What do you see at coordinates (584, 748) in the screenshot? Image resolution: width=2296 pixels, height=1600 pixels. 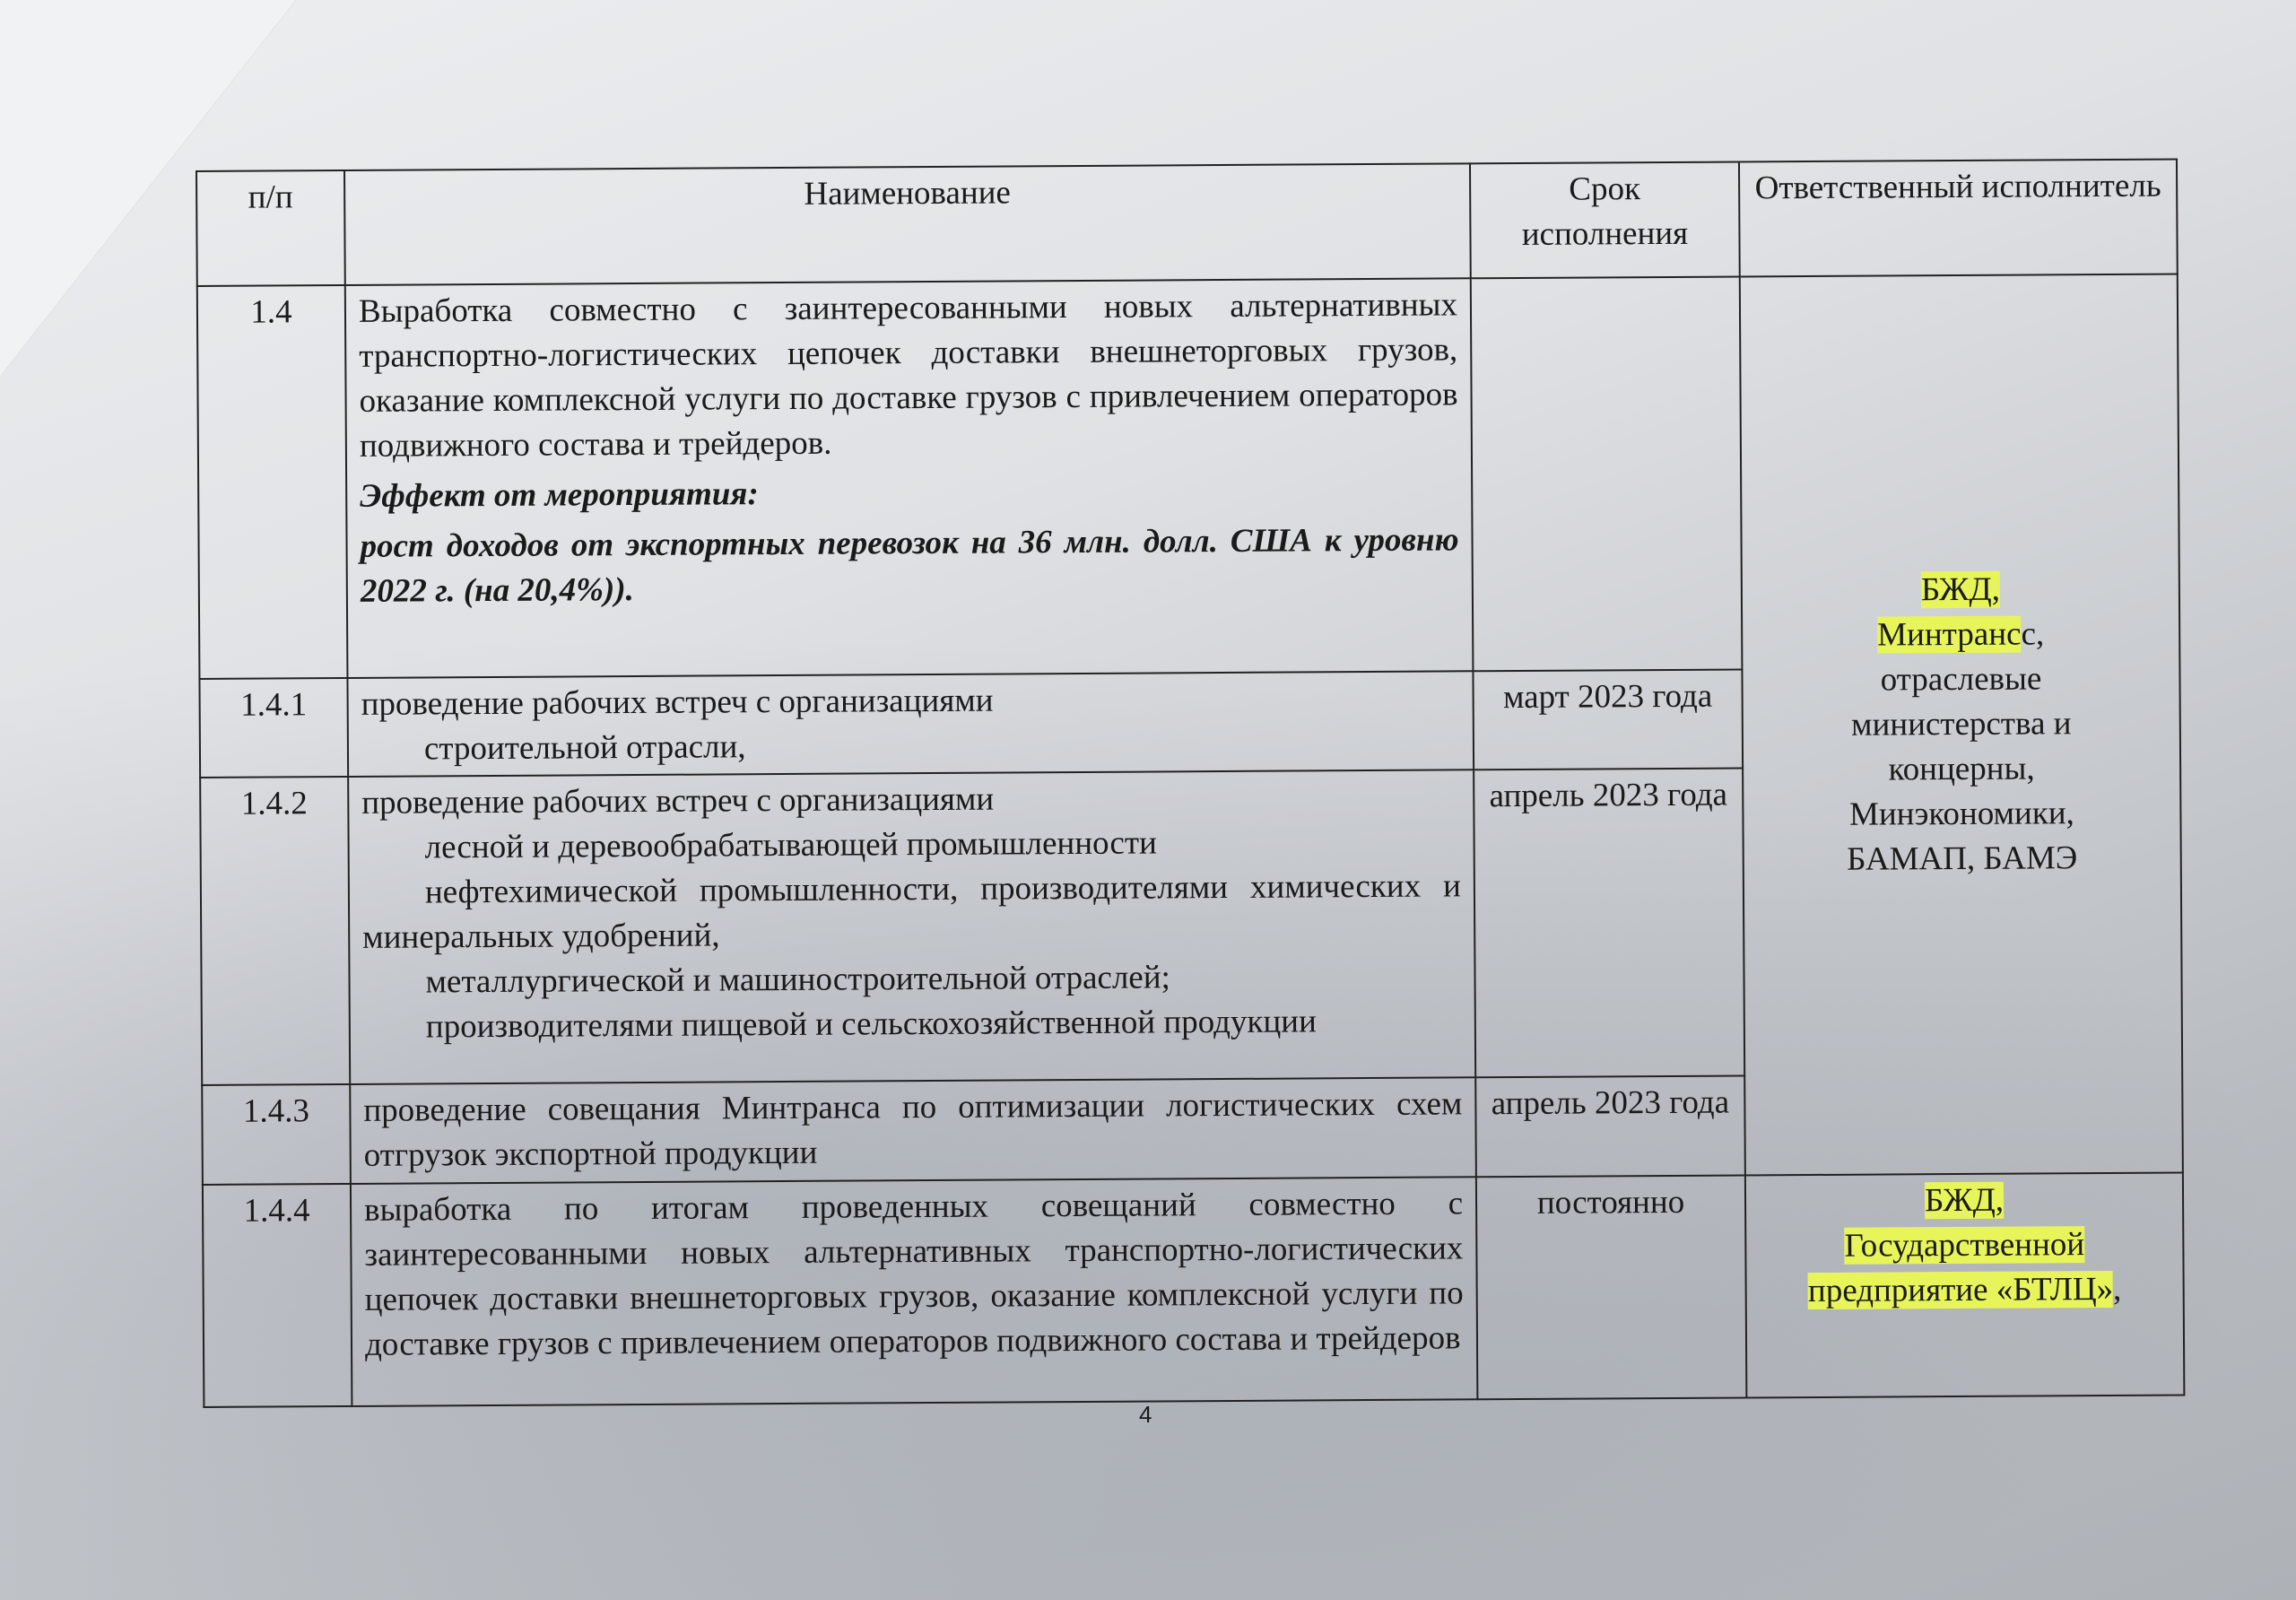 I see `row-line: строительной отрасли,` at bounding box center [584, 748].